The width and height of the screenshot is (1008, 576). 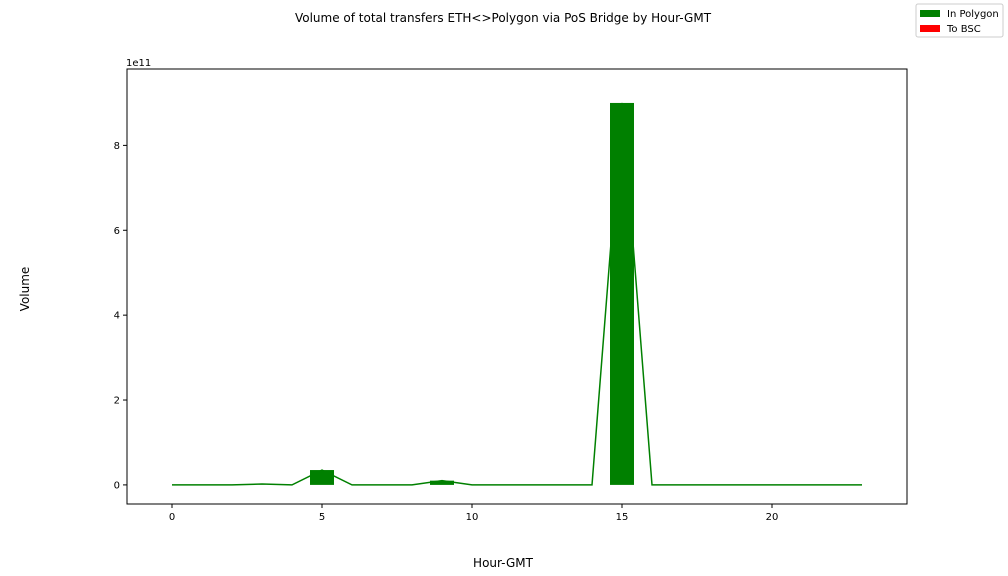 What do you see at coordinates (117, 231) in the screenshot?
I see `y-tick-label: 6` at bounding box center [117, 231].